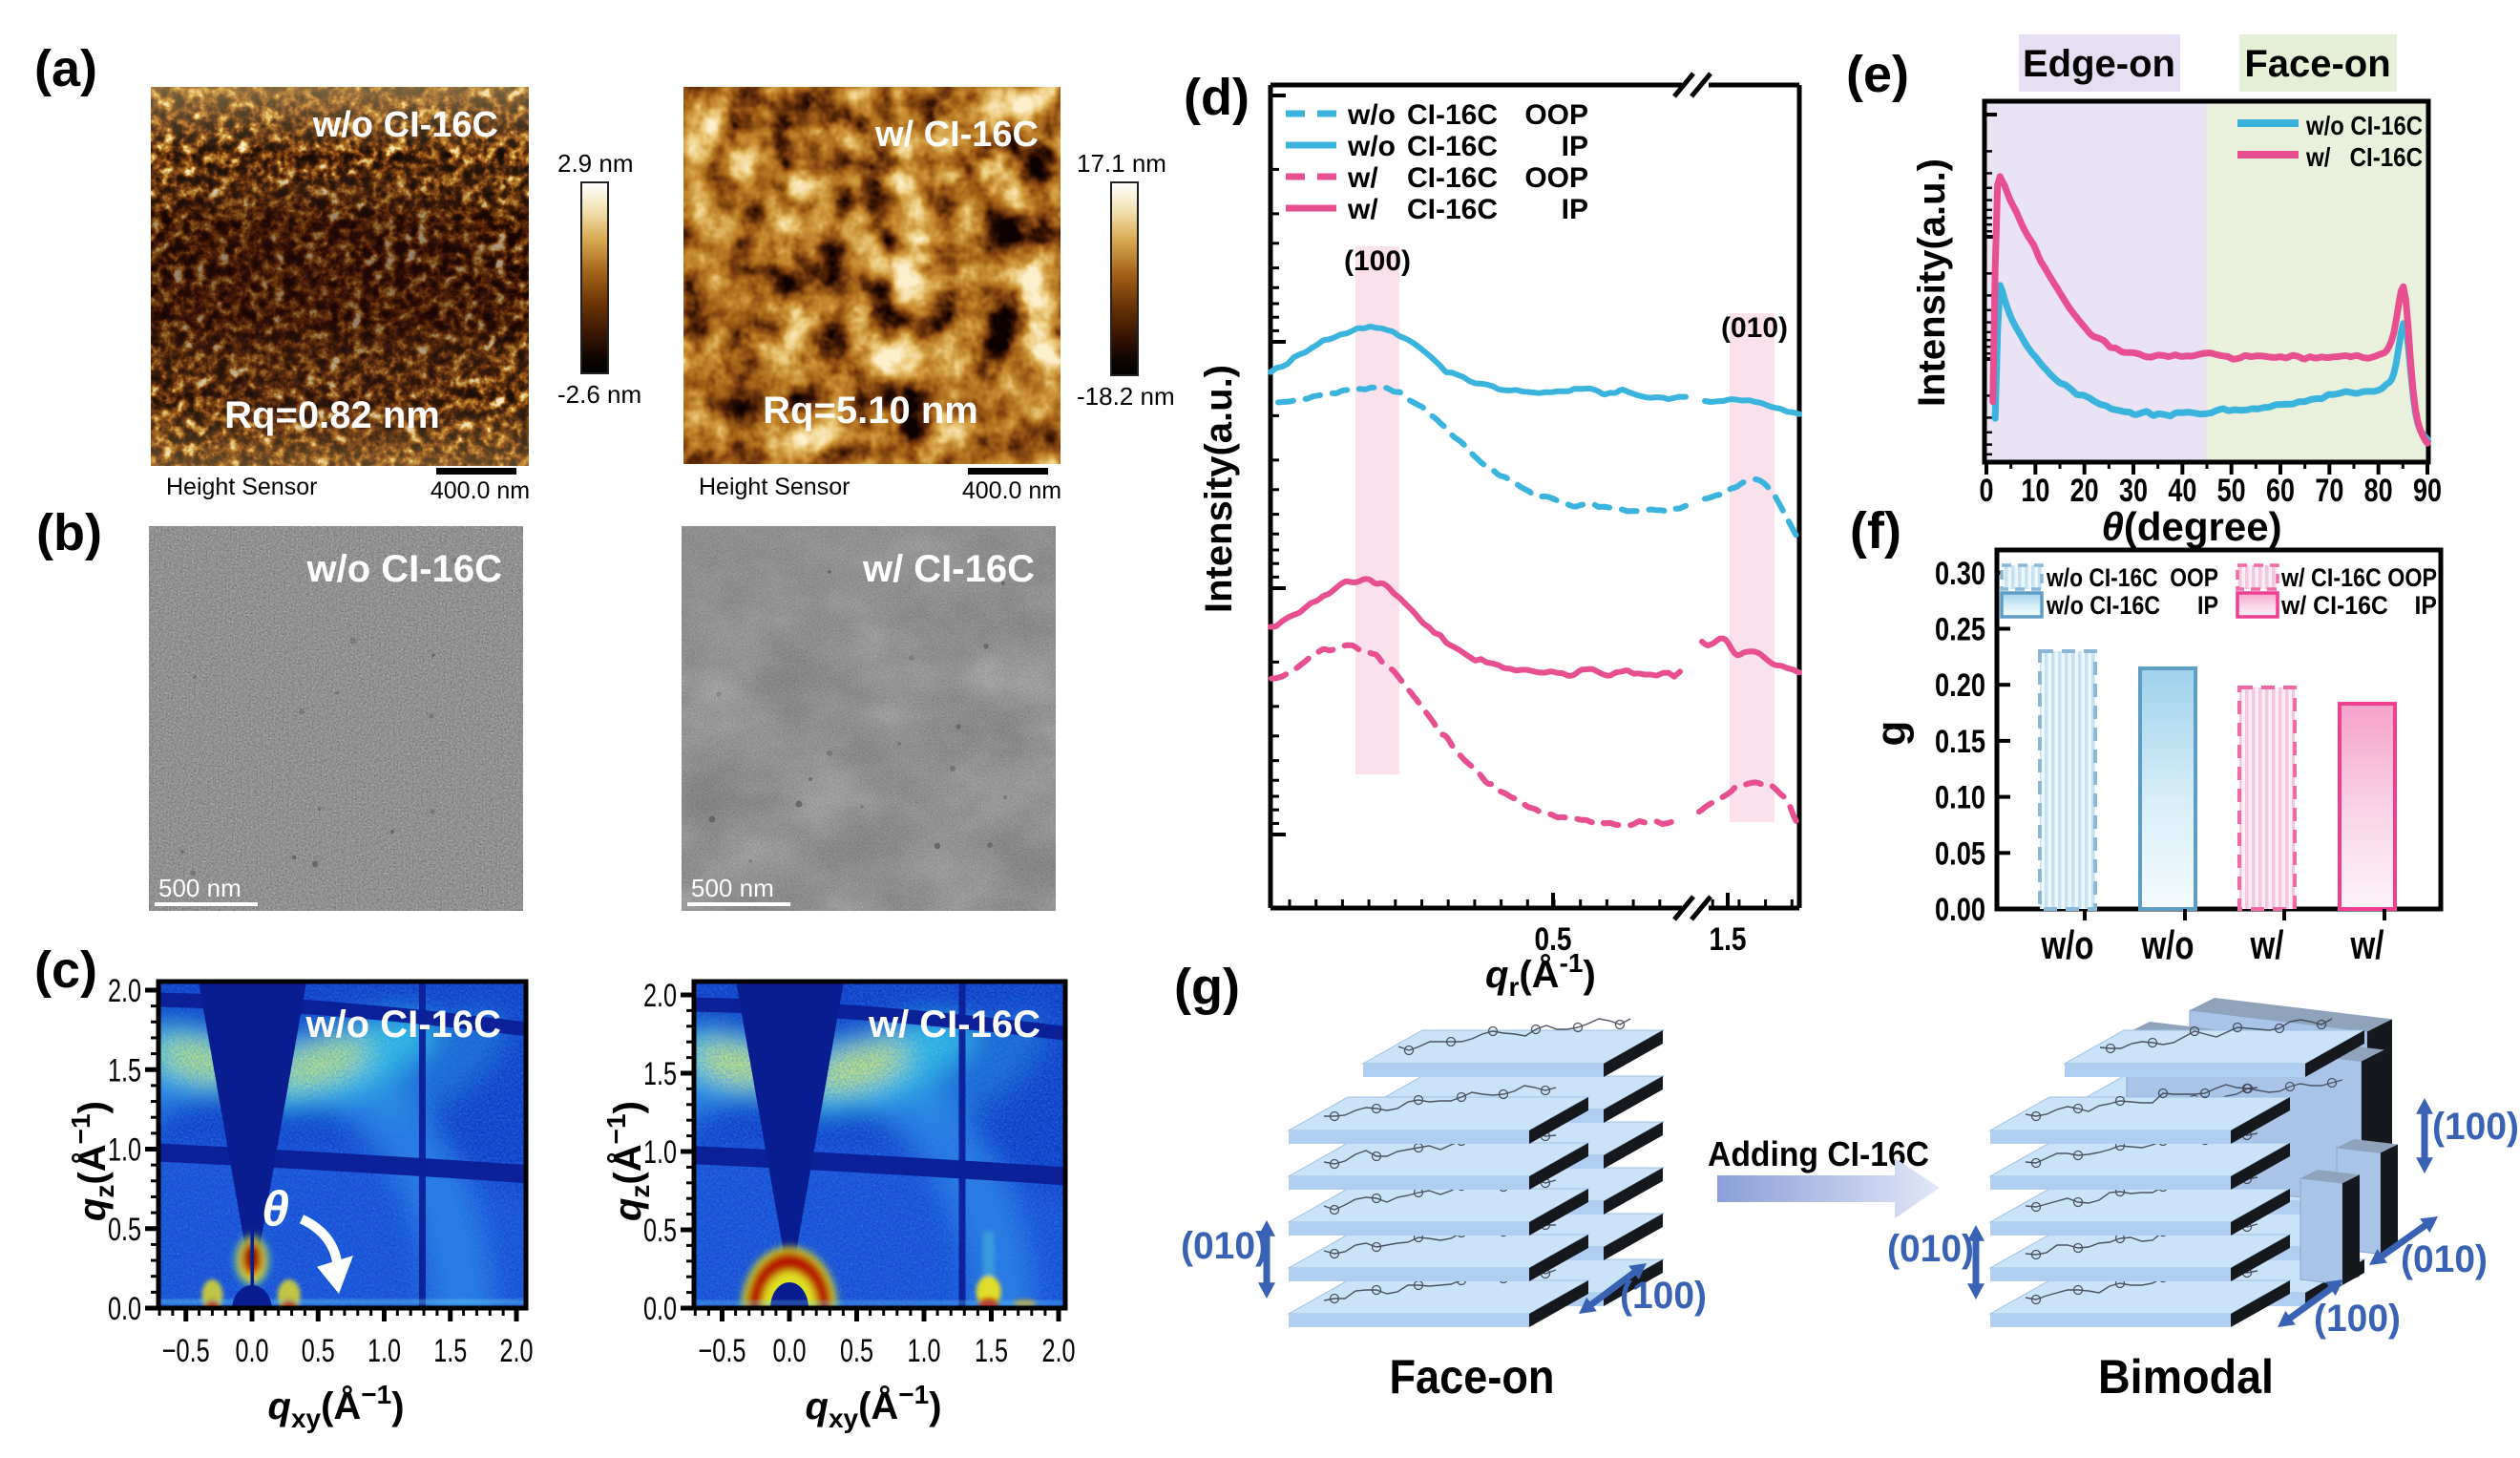 The image size is (2520, 1458). What do you see at coordinates (2132, 606) in the screenshot?
I see `svg-text: w/o CI-16C IP` at bounding box center [2132, 606].